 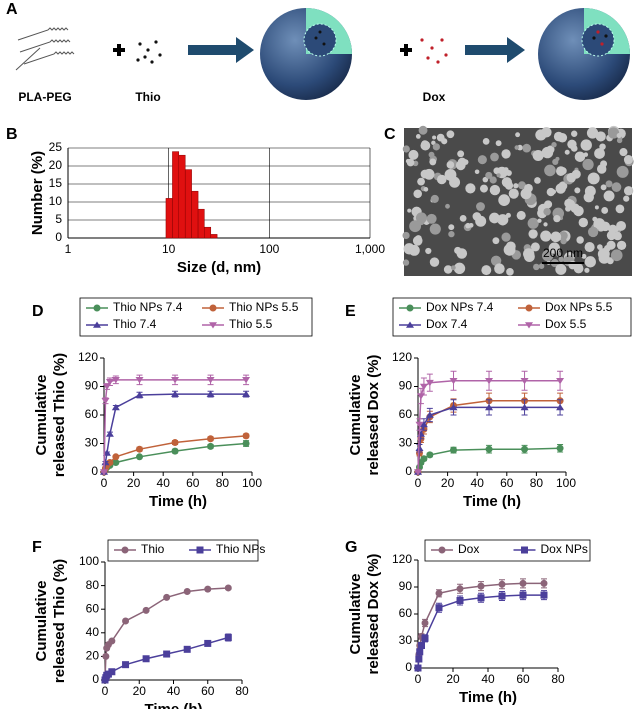 I want to click on x-tick-label: 1,000, so click(x=370, y=249).